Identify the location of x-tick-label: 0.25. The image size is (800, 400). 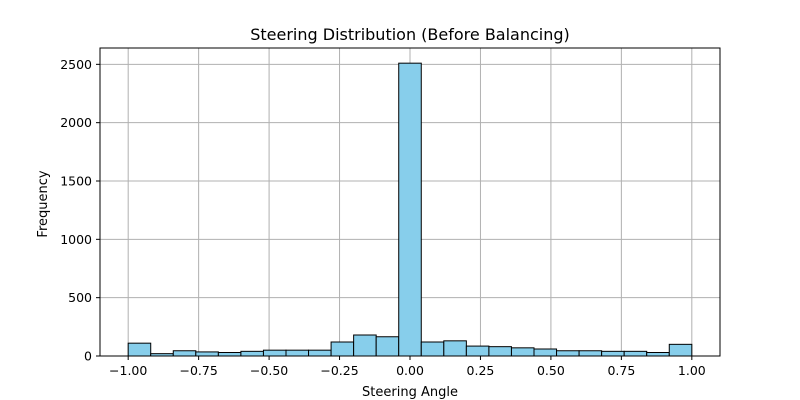
(481, 370).